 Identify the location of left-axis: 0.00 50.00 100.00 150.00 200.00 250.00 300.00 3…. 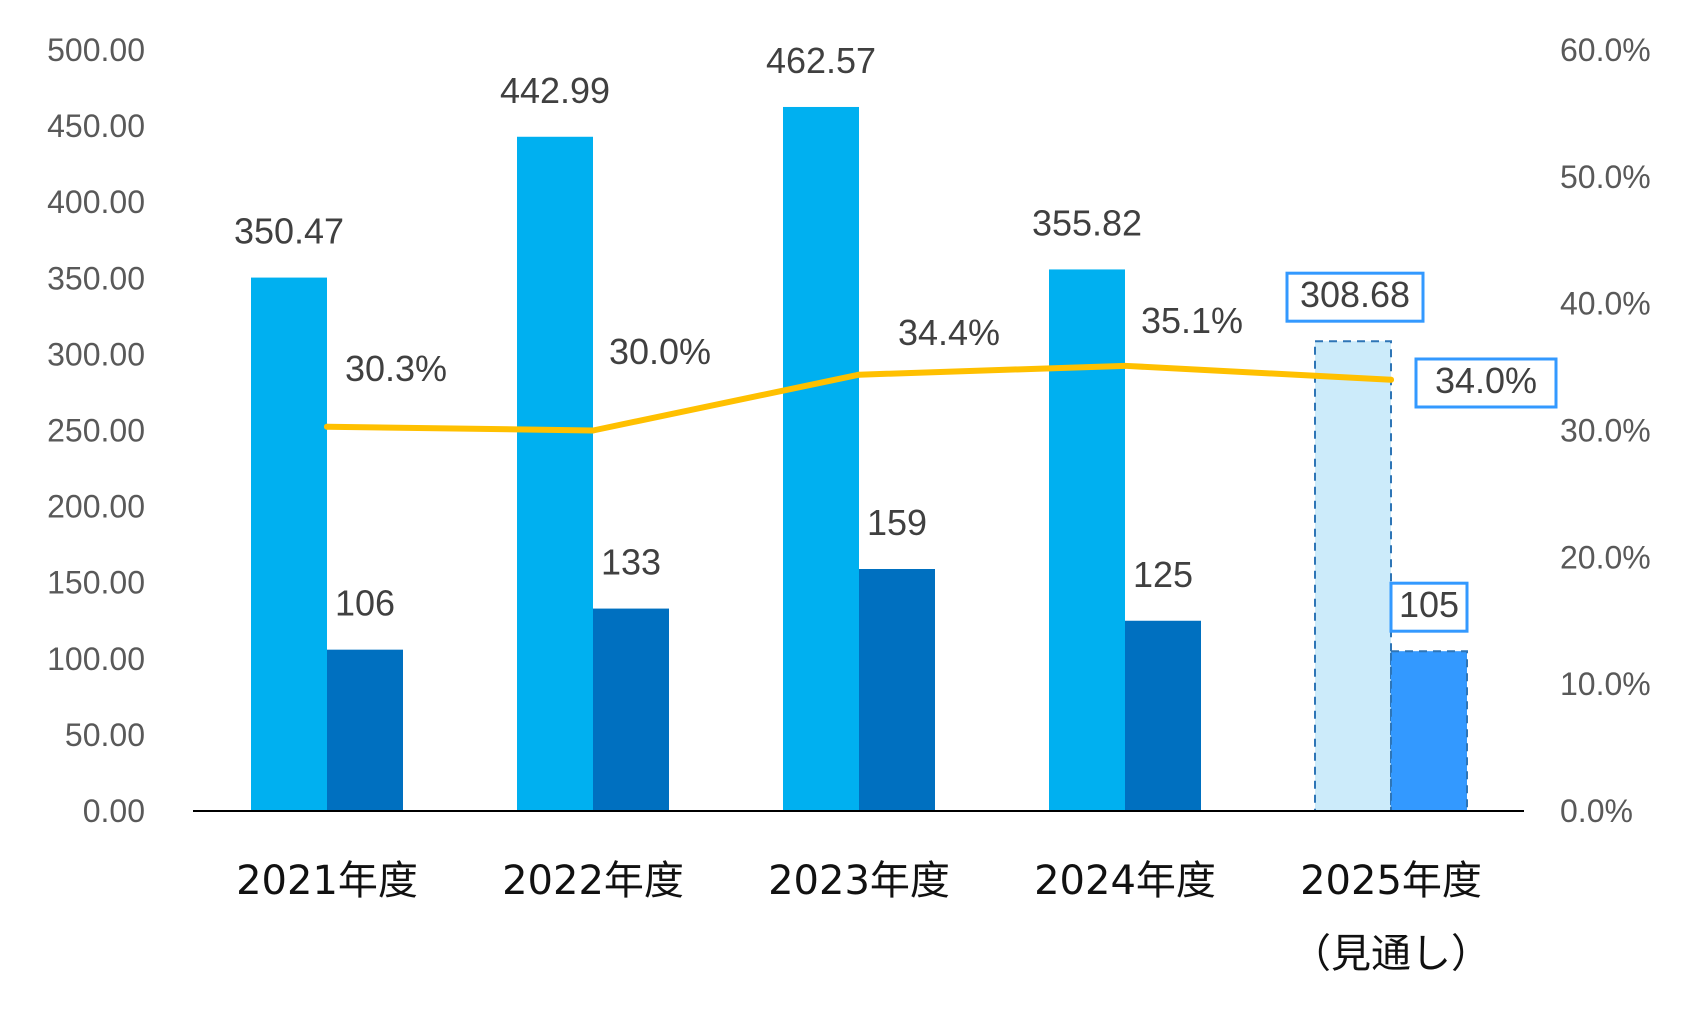
(96, 430).